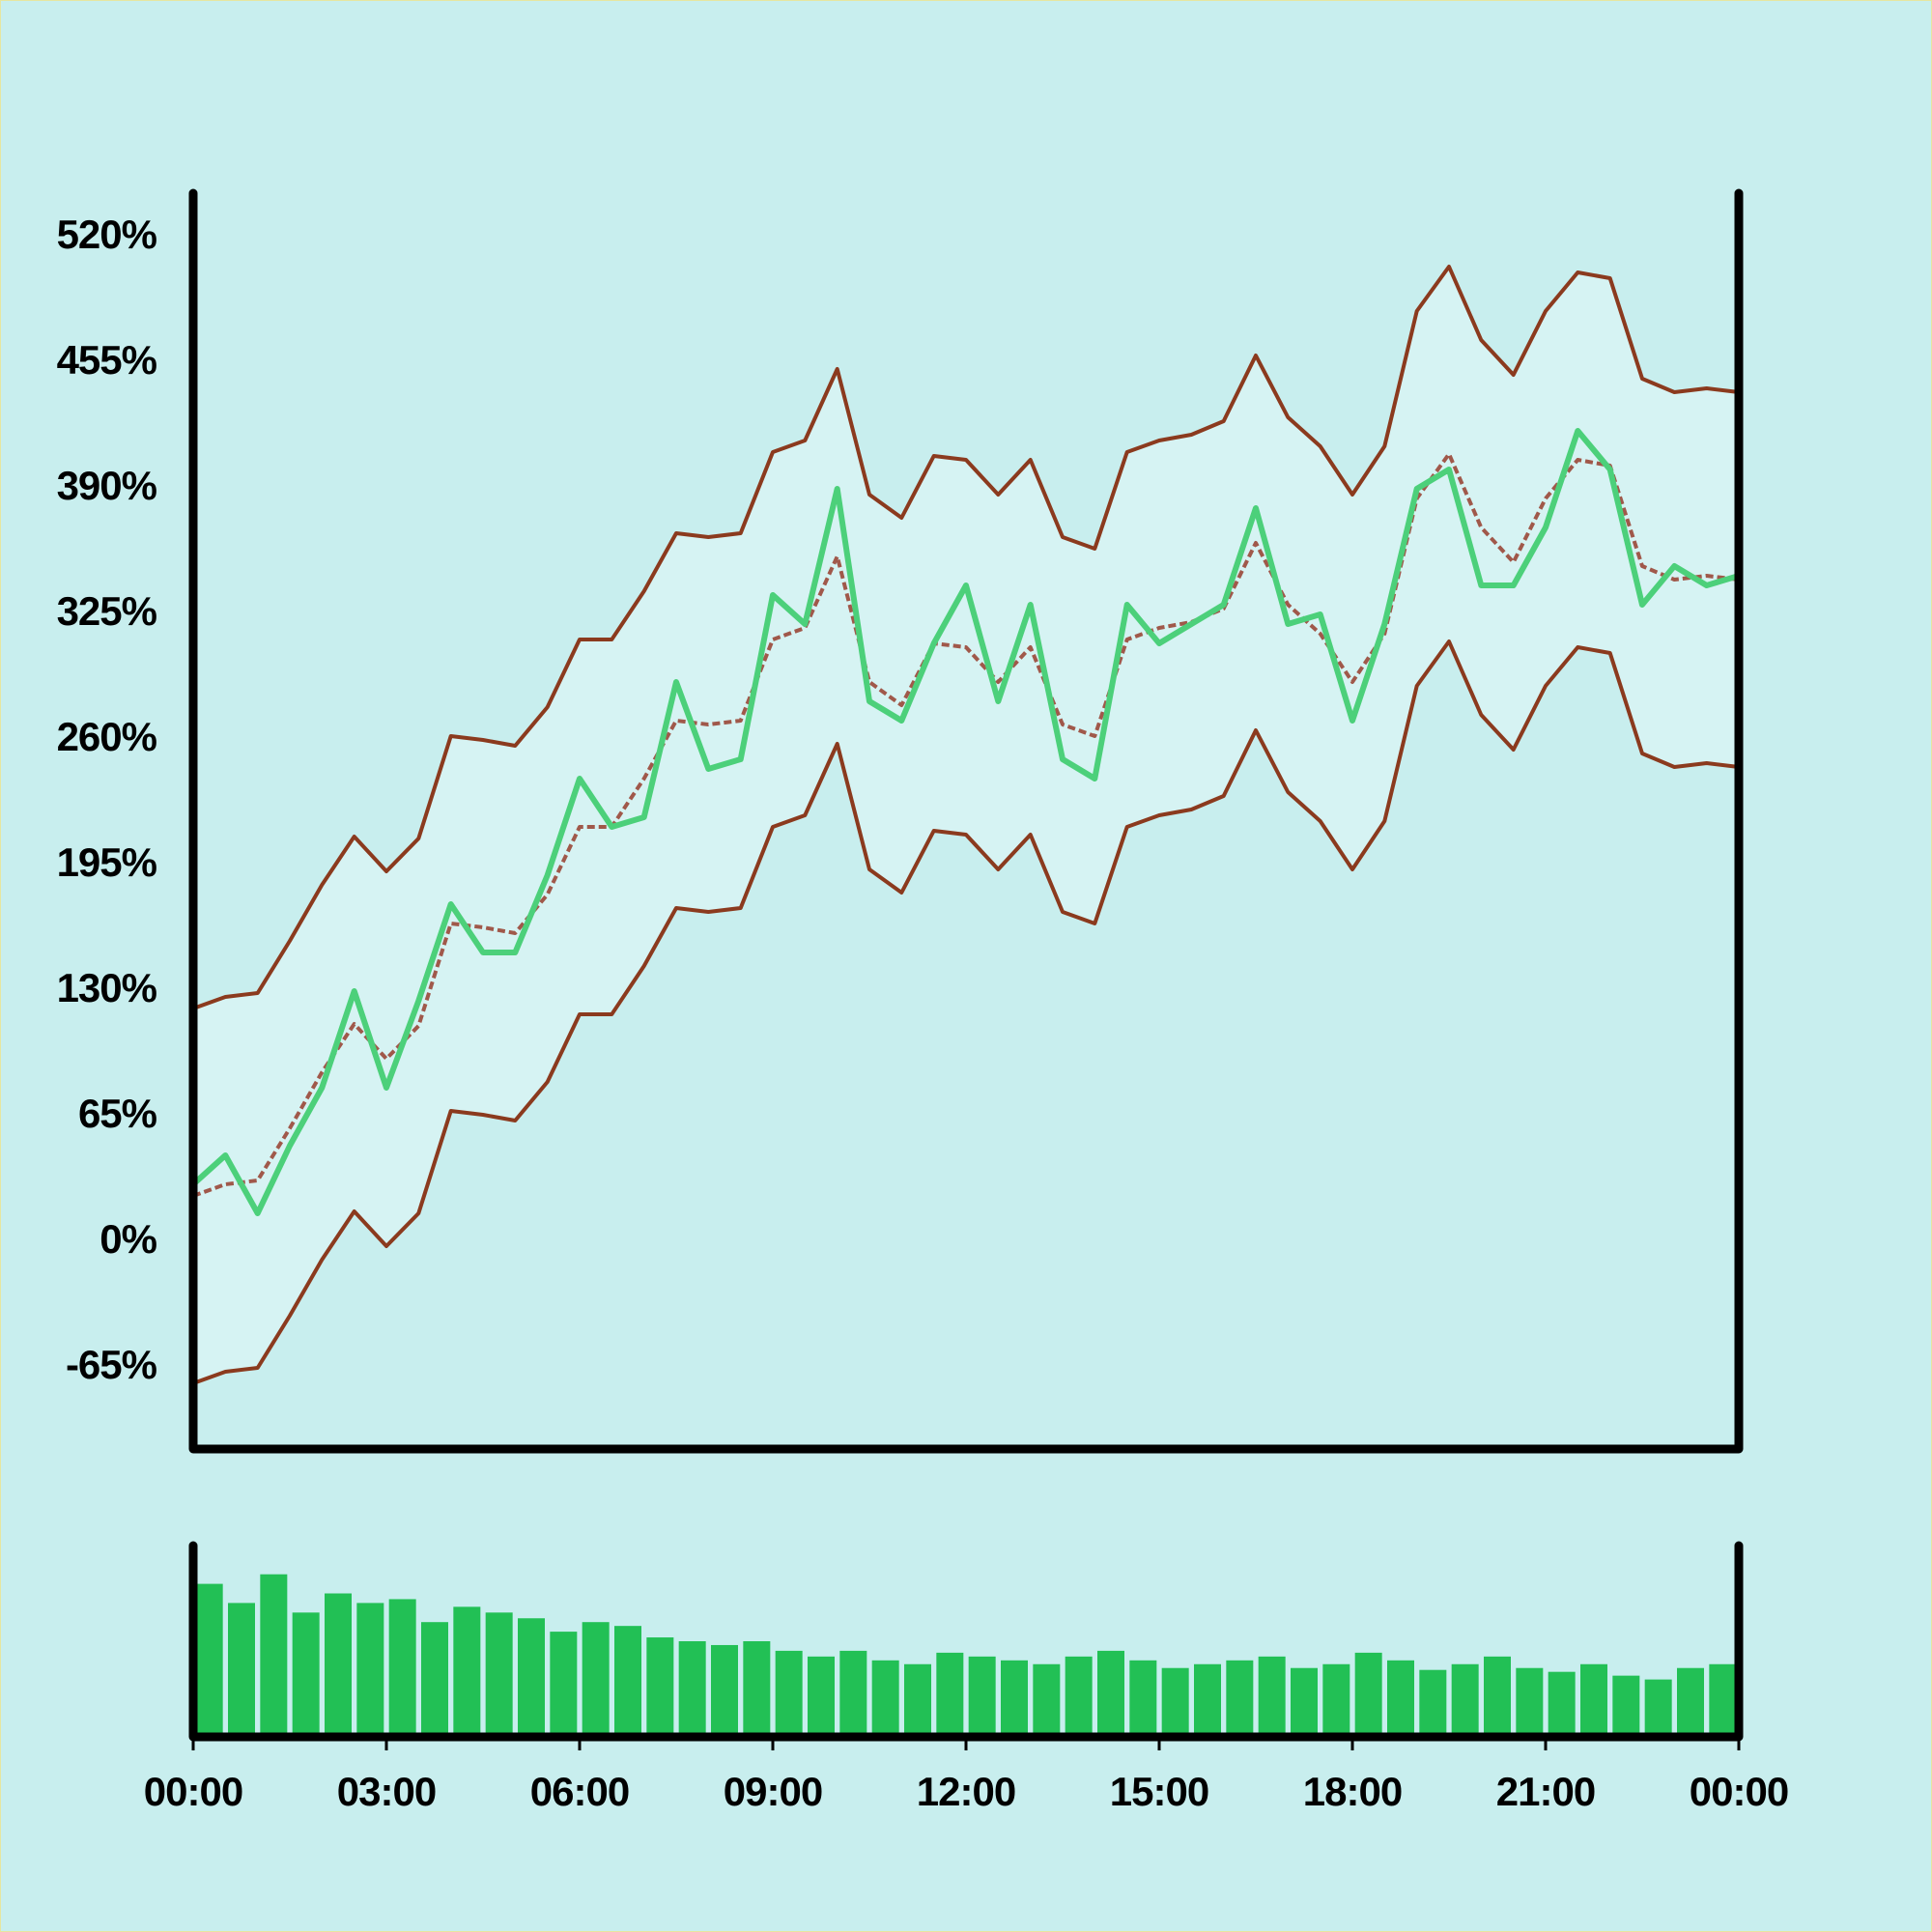 This screenshot has height=1932, width=1932. Describe the element at coordinates (966, 1641) in the screenshot. I see `axis-frame` at that location.